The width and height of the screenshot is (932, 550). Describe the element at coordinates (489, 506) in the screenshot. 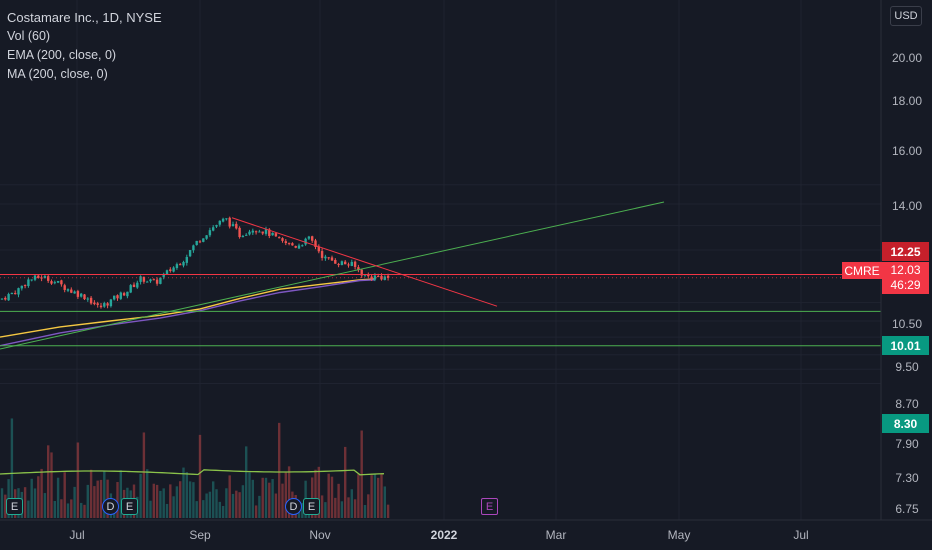

I see `upcoming-earnings-badge: E` at that location.